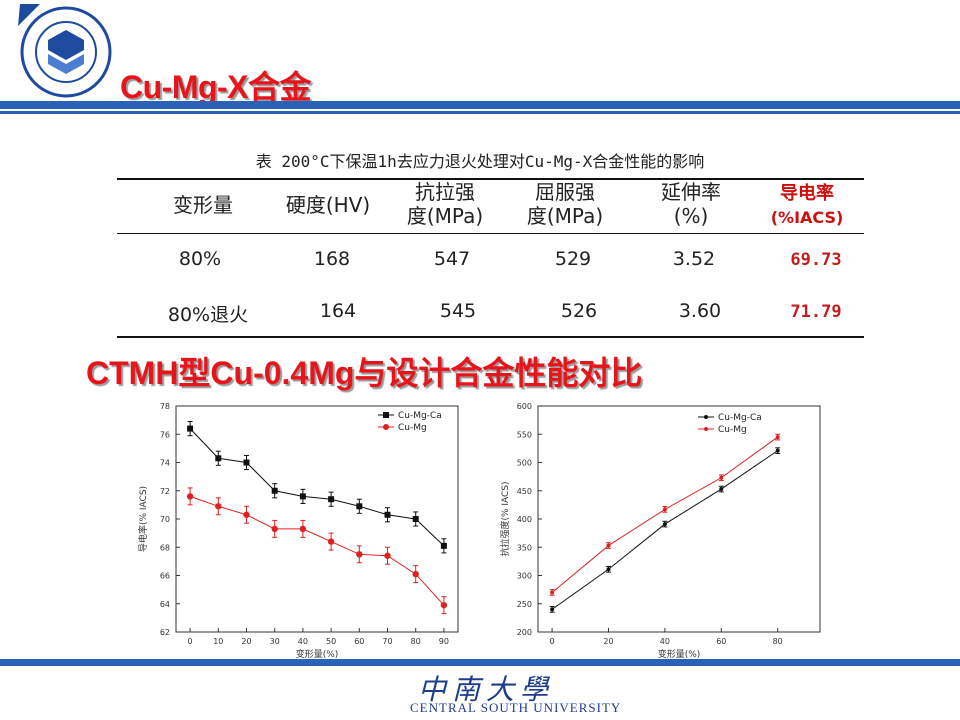 The width and height of the screenshot is (960, 720). Describe the element at coordinates (165, 463) in the screenshot. I see `y-tick-label: 74` at that location.